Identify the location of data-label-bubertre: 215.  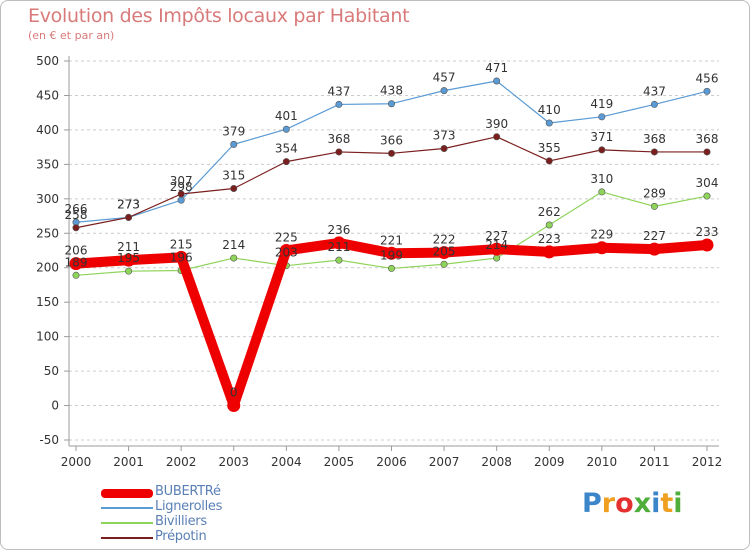
(181, 244).